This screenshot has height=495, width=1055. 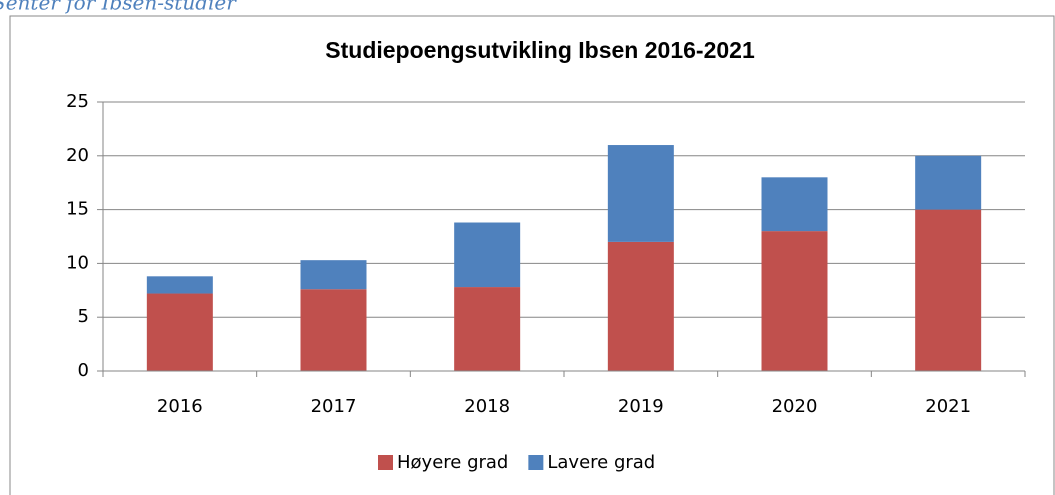 What do you see at coordinates (601, 462) in the screenshot?
I see `legend-label: Lavere grad` at bounding box center [601, 462].